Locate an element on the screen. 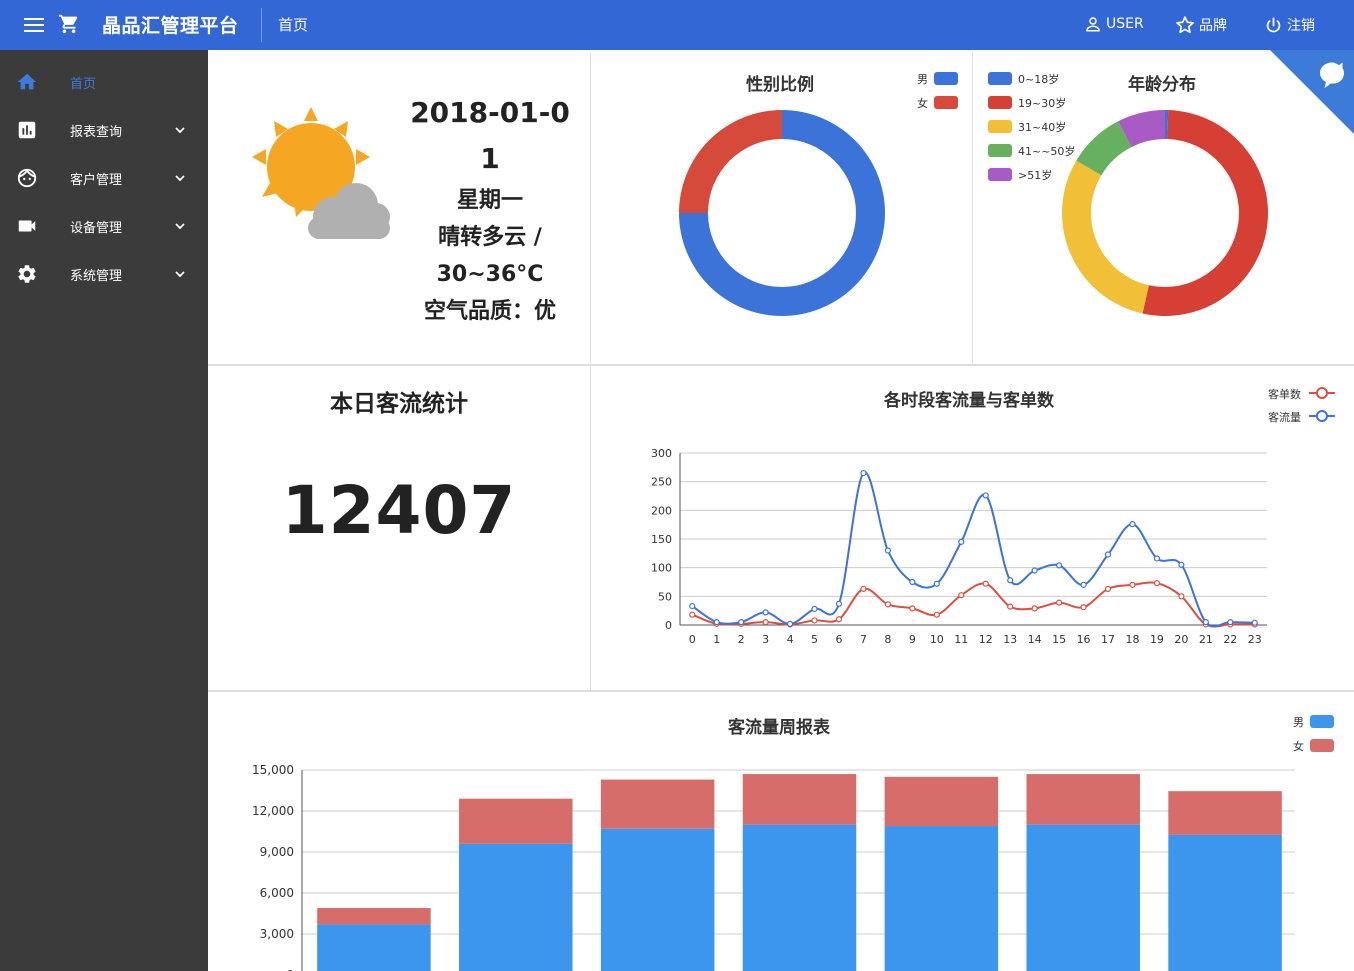 The width and height of the screenshot is (1354, 971). x-tick-label: 20 is located at coordinates (1181, 639).